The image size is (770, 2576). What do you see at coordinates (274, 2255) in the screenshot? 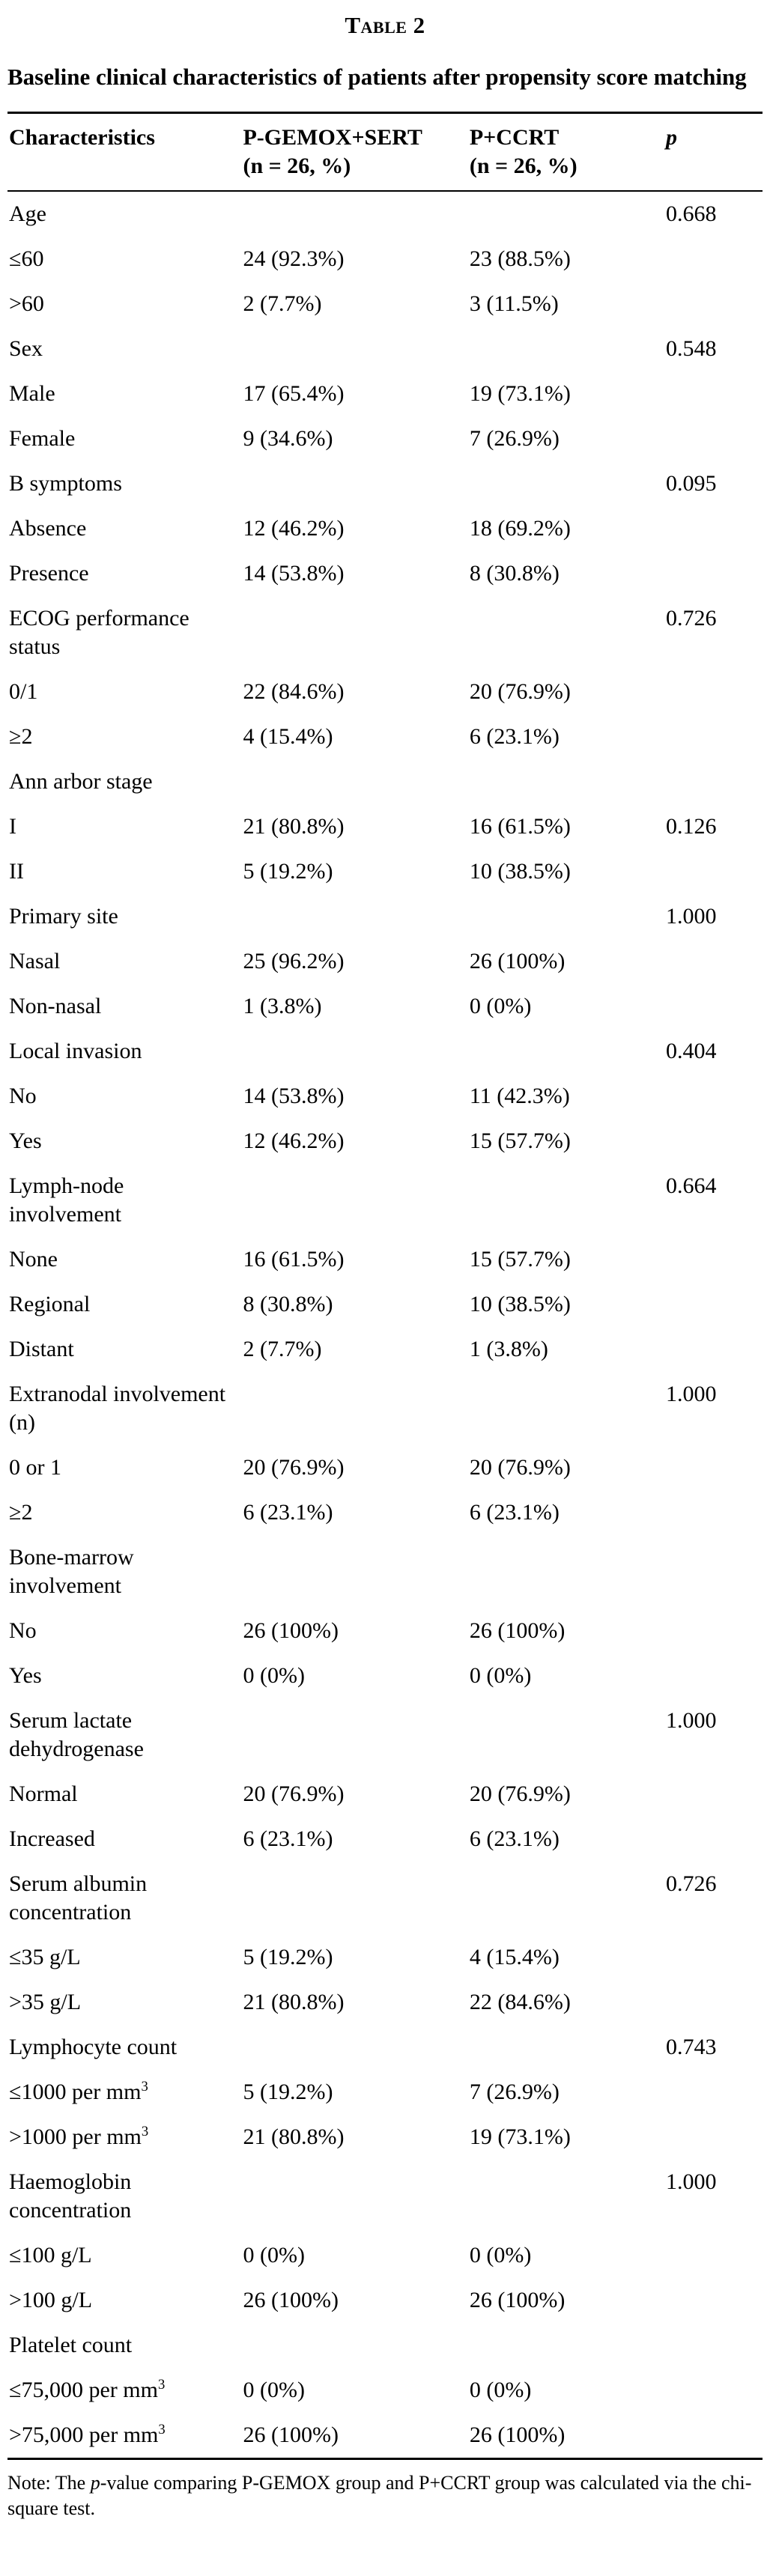
I see `group1-value-cell: 0 (0%)` at bounding box center [274, 2255].